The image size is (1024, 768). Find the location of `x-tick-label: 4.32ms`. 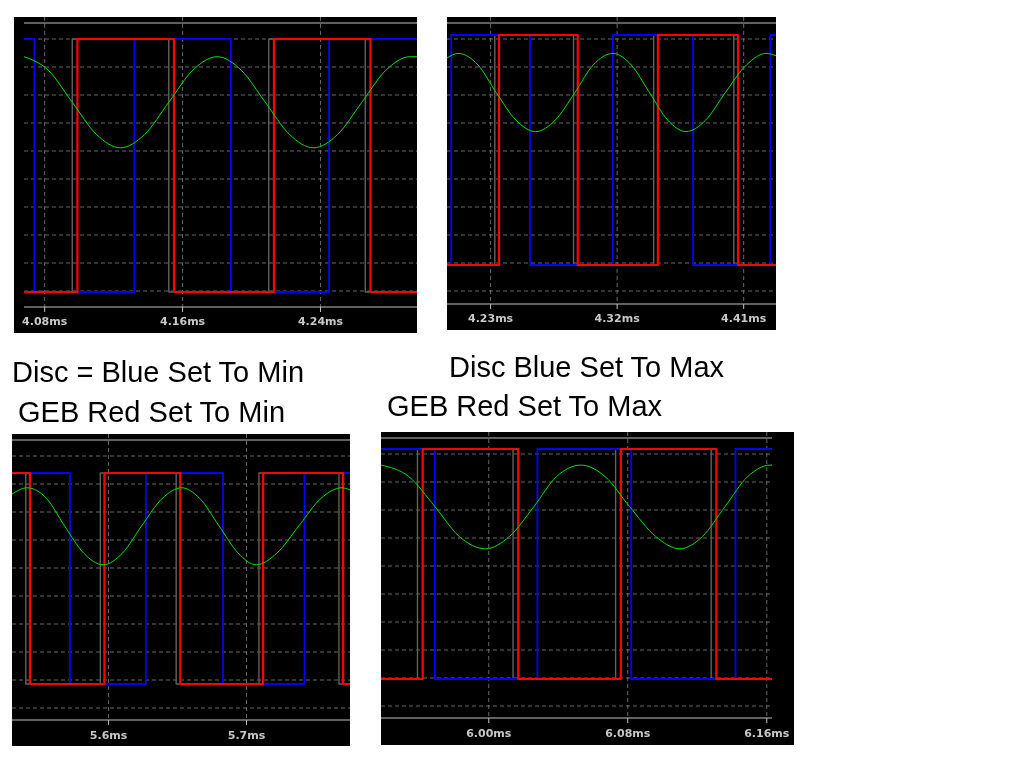

x-tick-label: 4.32ms is located at coordinates (617, 318).